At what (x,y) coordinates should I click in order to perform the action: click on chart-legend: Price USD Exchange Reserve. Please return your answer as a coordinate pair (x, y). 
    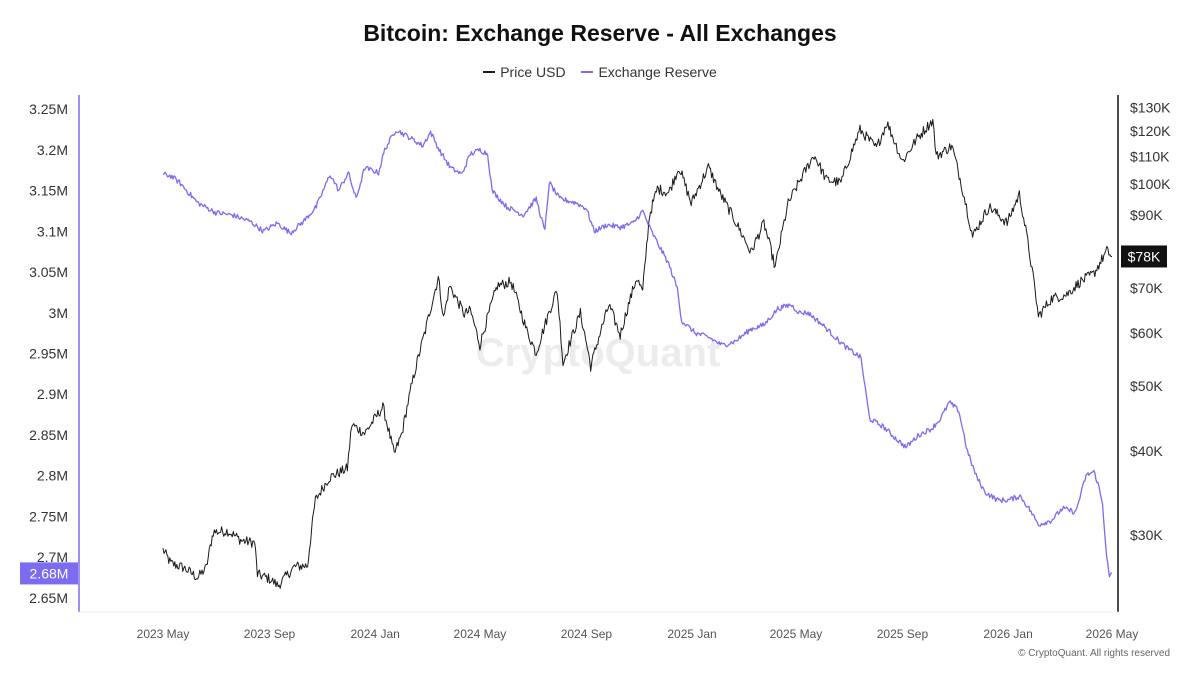
    Looking at the image, I should click on (600, 70).